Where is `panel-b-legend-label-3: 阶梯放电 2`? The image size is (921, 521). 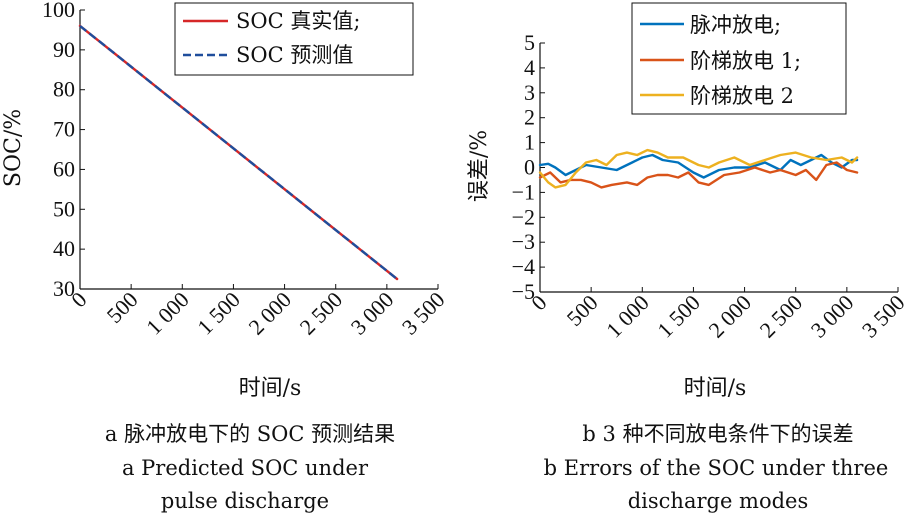 panel-b-legend-label-3: 阶梯放电 2 is located at coordinates (742, 96).